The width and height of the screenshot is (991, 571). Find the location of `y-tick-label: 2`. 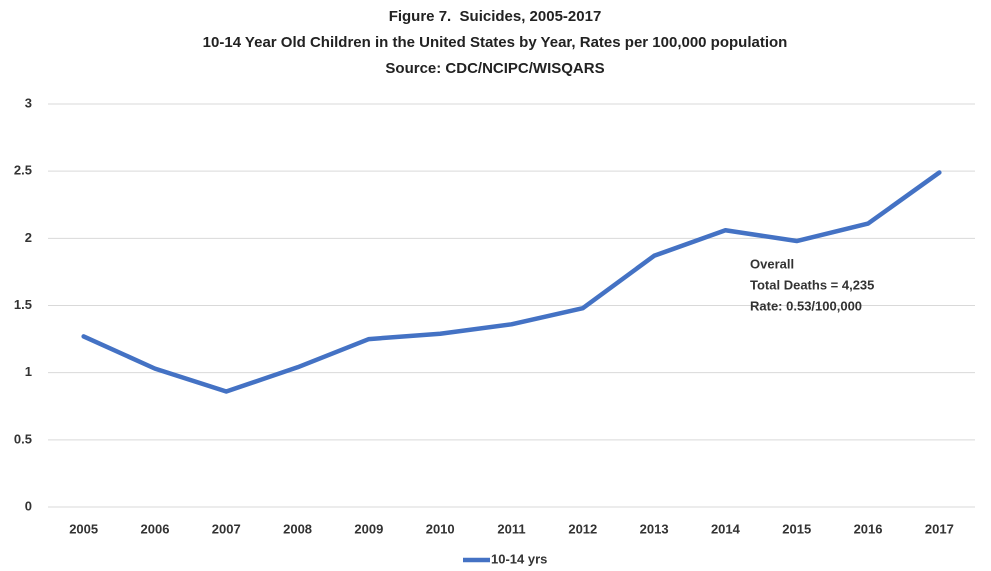

y-tick-label: 2 is located at coordinates (28, 237).